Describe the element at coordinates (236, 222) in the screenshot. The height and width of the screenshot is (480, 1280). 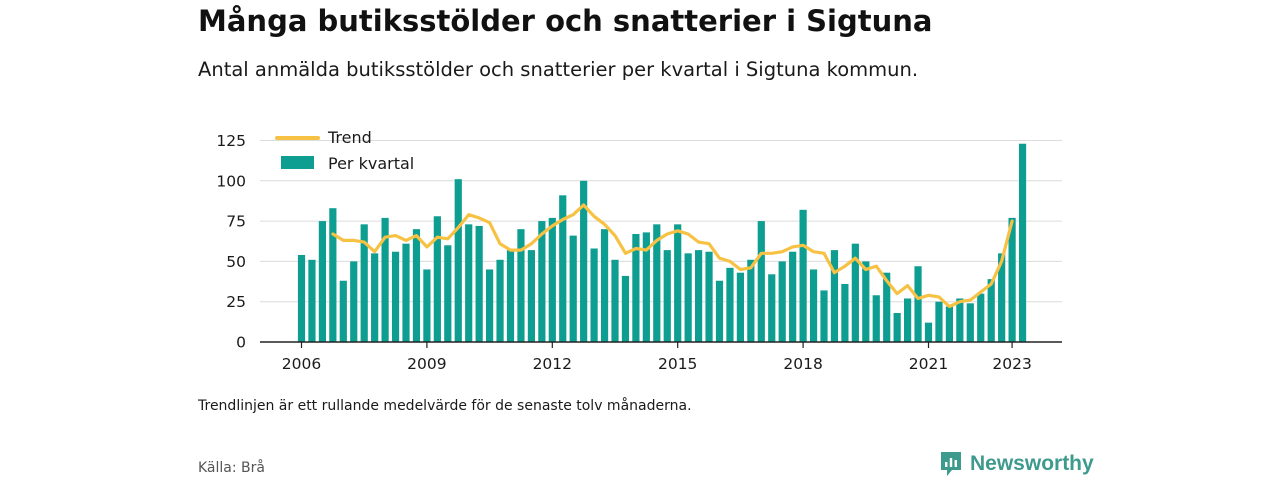
I see `y-tick-label: 75` at that location.